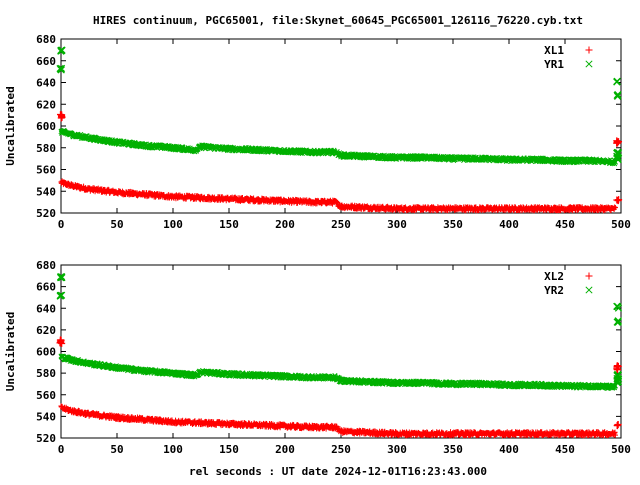 This screenshot has width=640, height=485. Describe the element at coordinates (338, 421) in the screenshot. I see `series-points-XL2` at that location.